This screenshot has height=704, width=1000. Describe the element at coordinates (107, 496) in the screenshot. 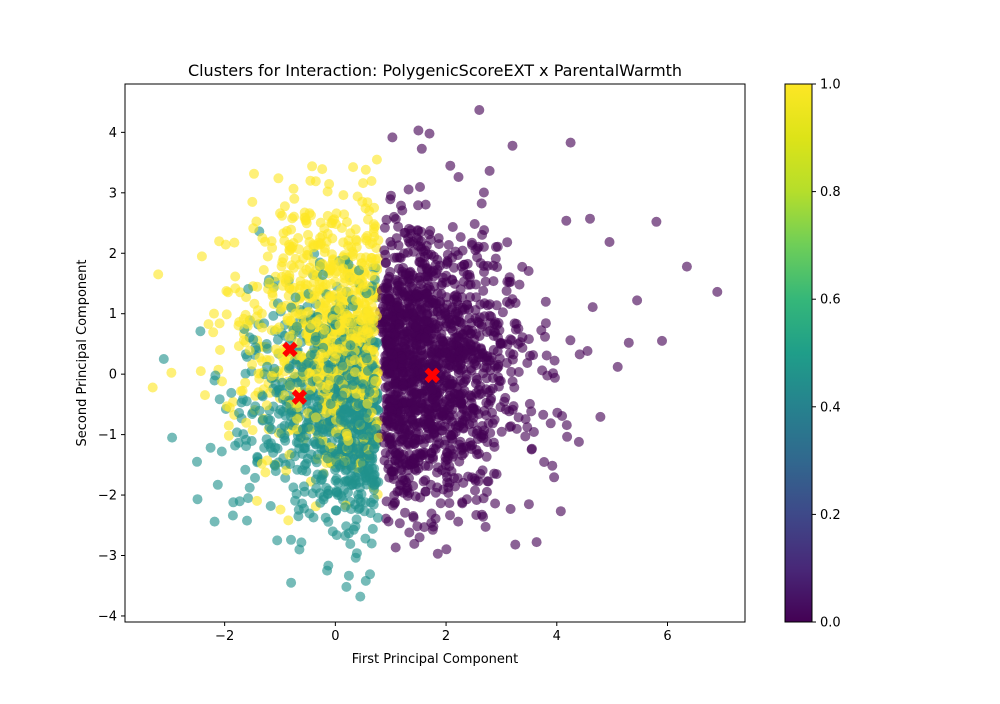

I see `y-tick-label: −2` at that location.